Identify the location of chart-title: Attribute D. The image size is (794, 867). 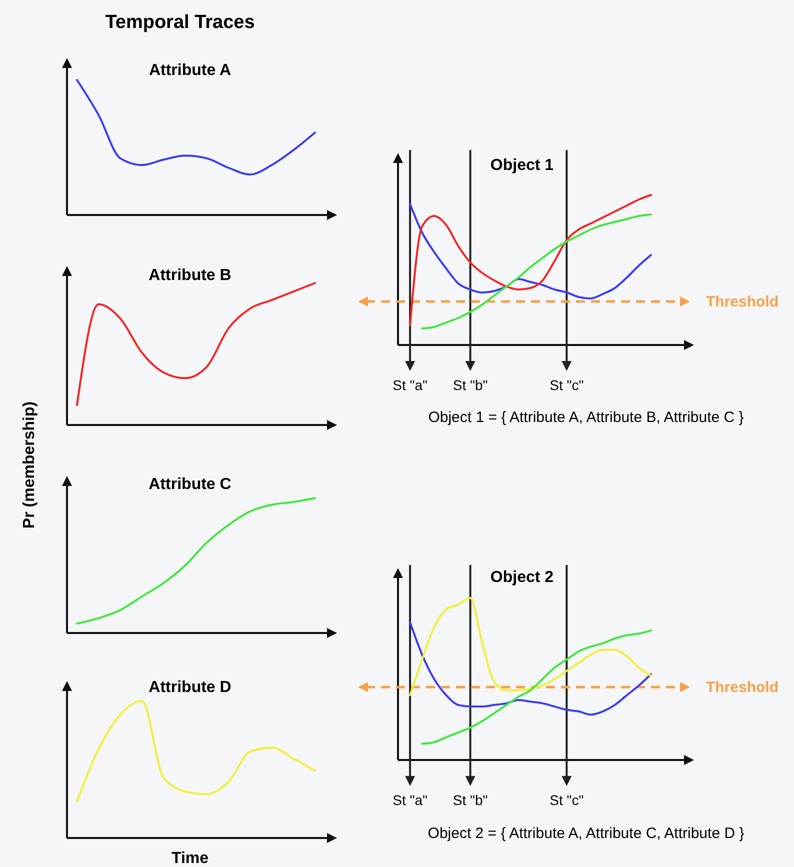
(190, 687).